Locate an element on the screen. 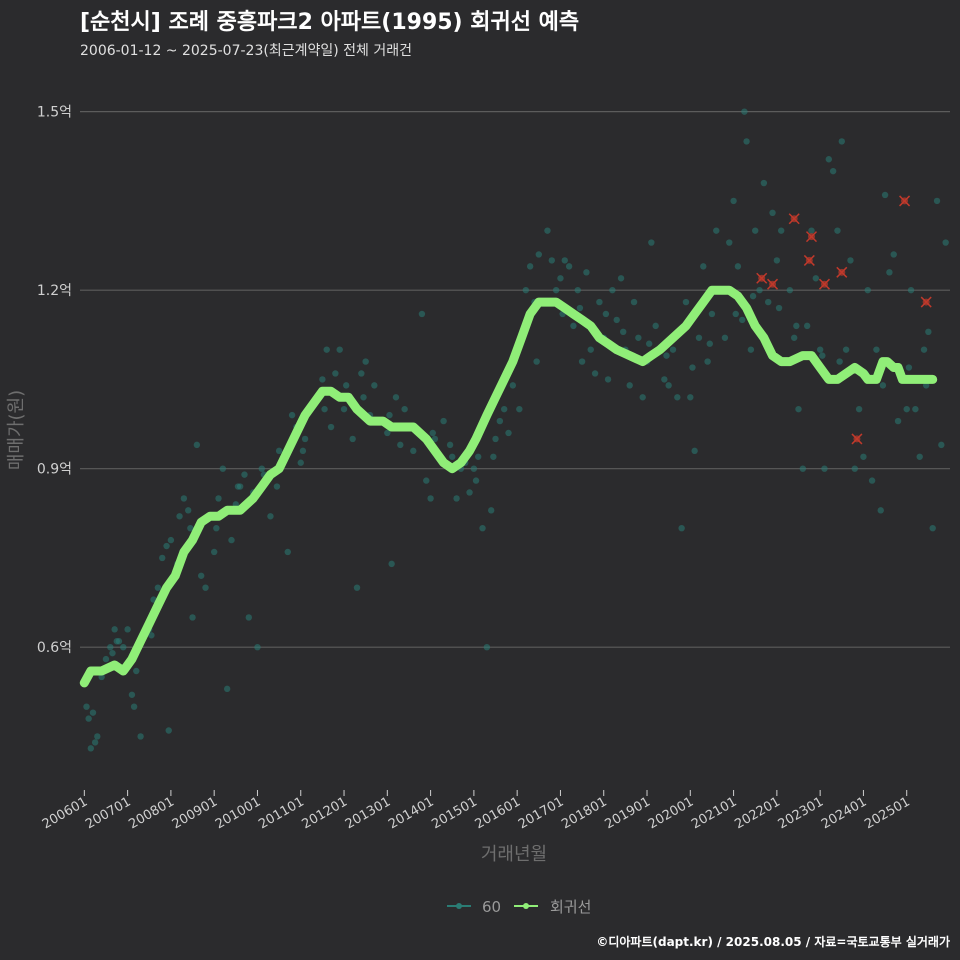 Image resolution: width=960 pixels, height=960 pixels. x-tick-label: 201701 is located at coordinates (541, 813).